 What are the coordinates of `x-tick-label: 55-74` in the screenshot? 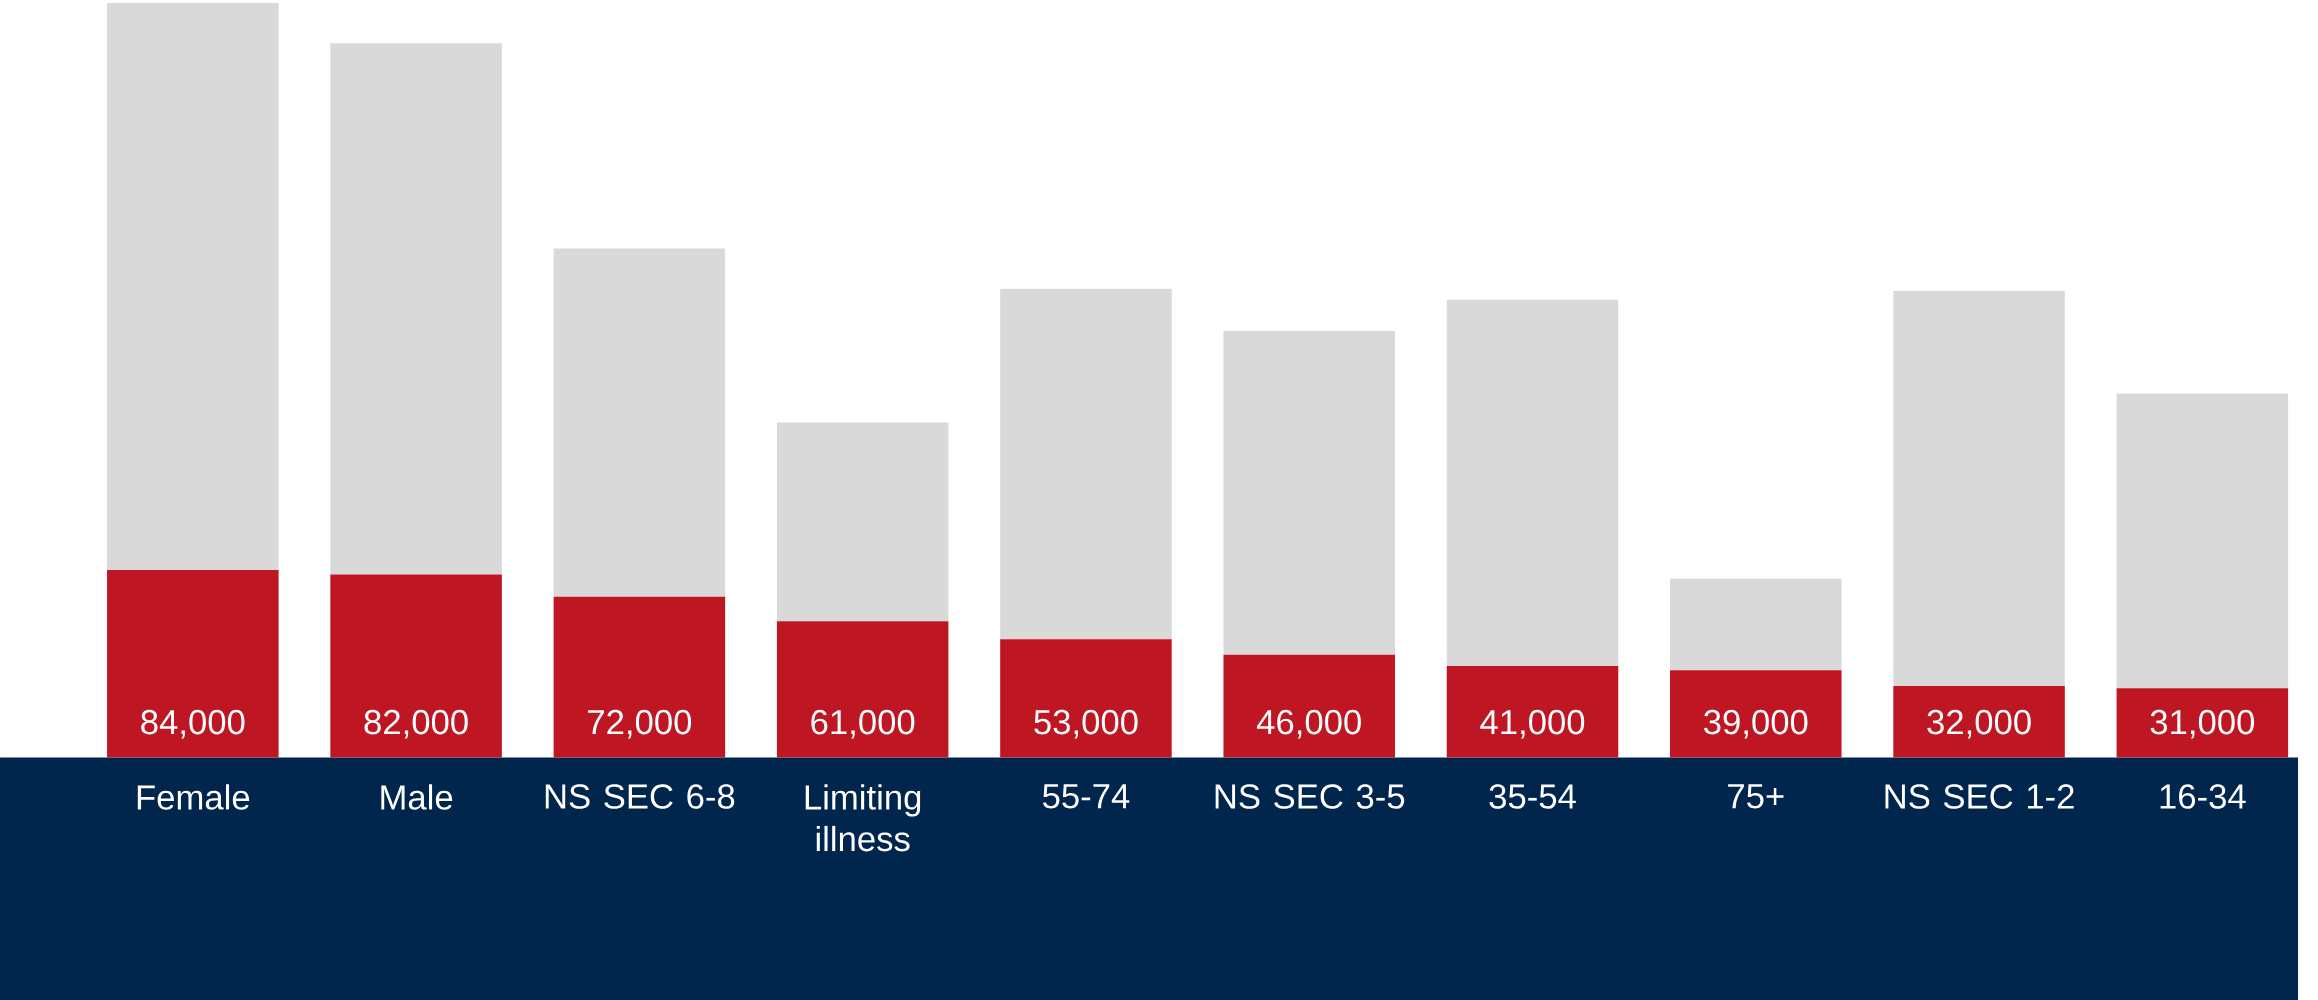 It's located at (1086, 796).